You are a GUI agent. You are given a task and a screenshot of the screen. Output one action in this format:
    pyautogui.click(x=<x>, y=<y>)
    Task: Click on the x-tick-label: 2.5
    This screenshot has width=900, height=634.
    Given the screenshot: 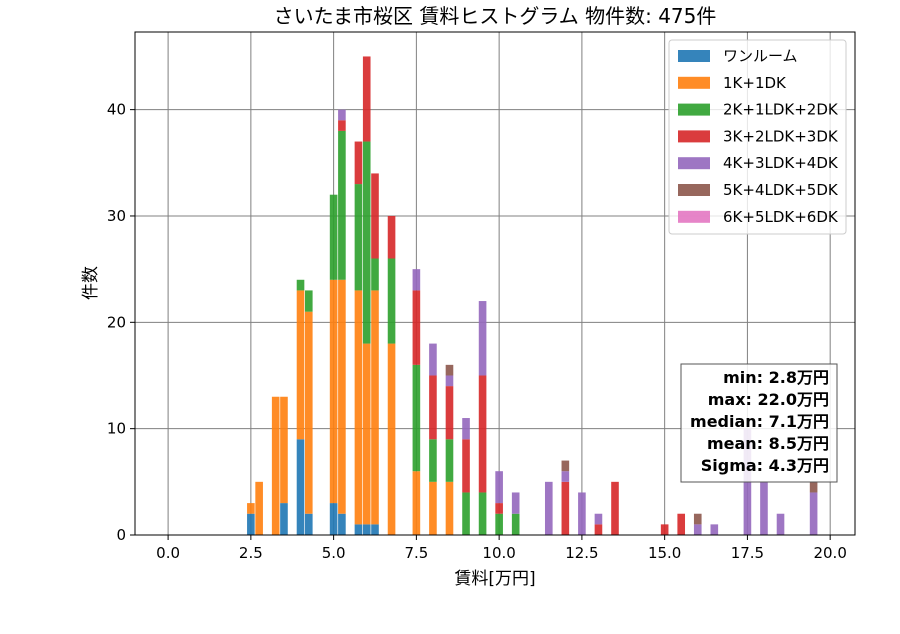 What is the action you would take?
    pyautogui.click(x=251, y=553)
    